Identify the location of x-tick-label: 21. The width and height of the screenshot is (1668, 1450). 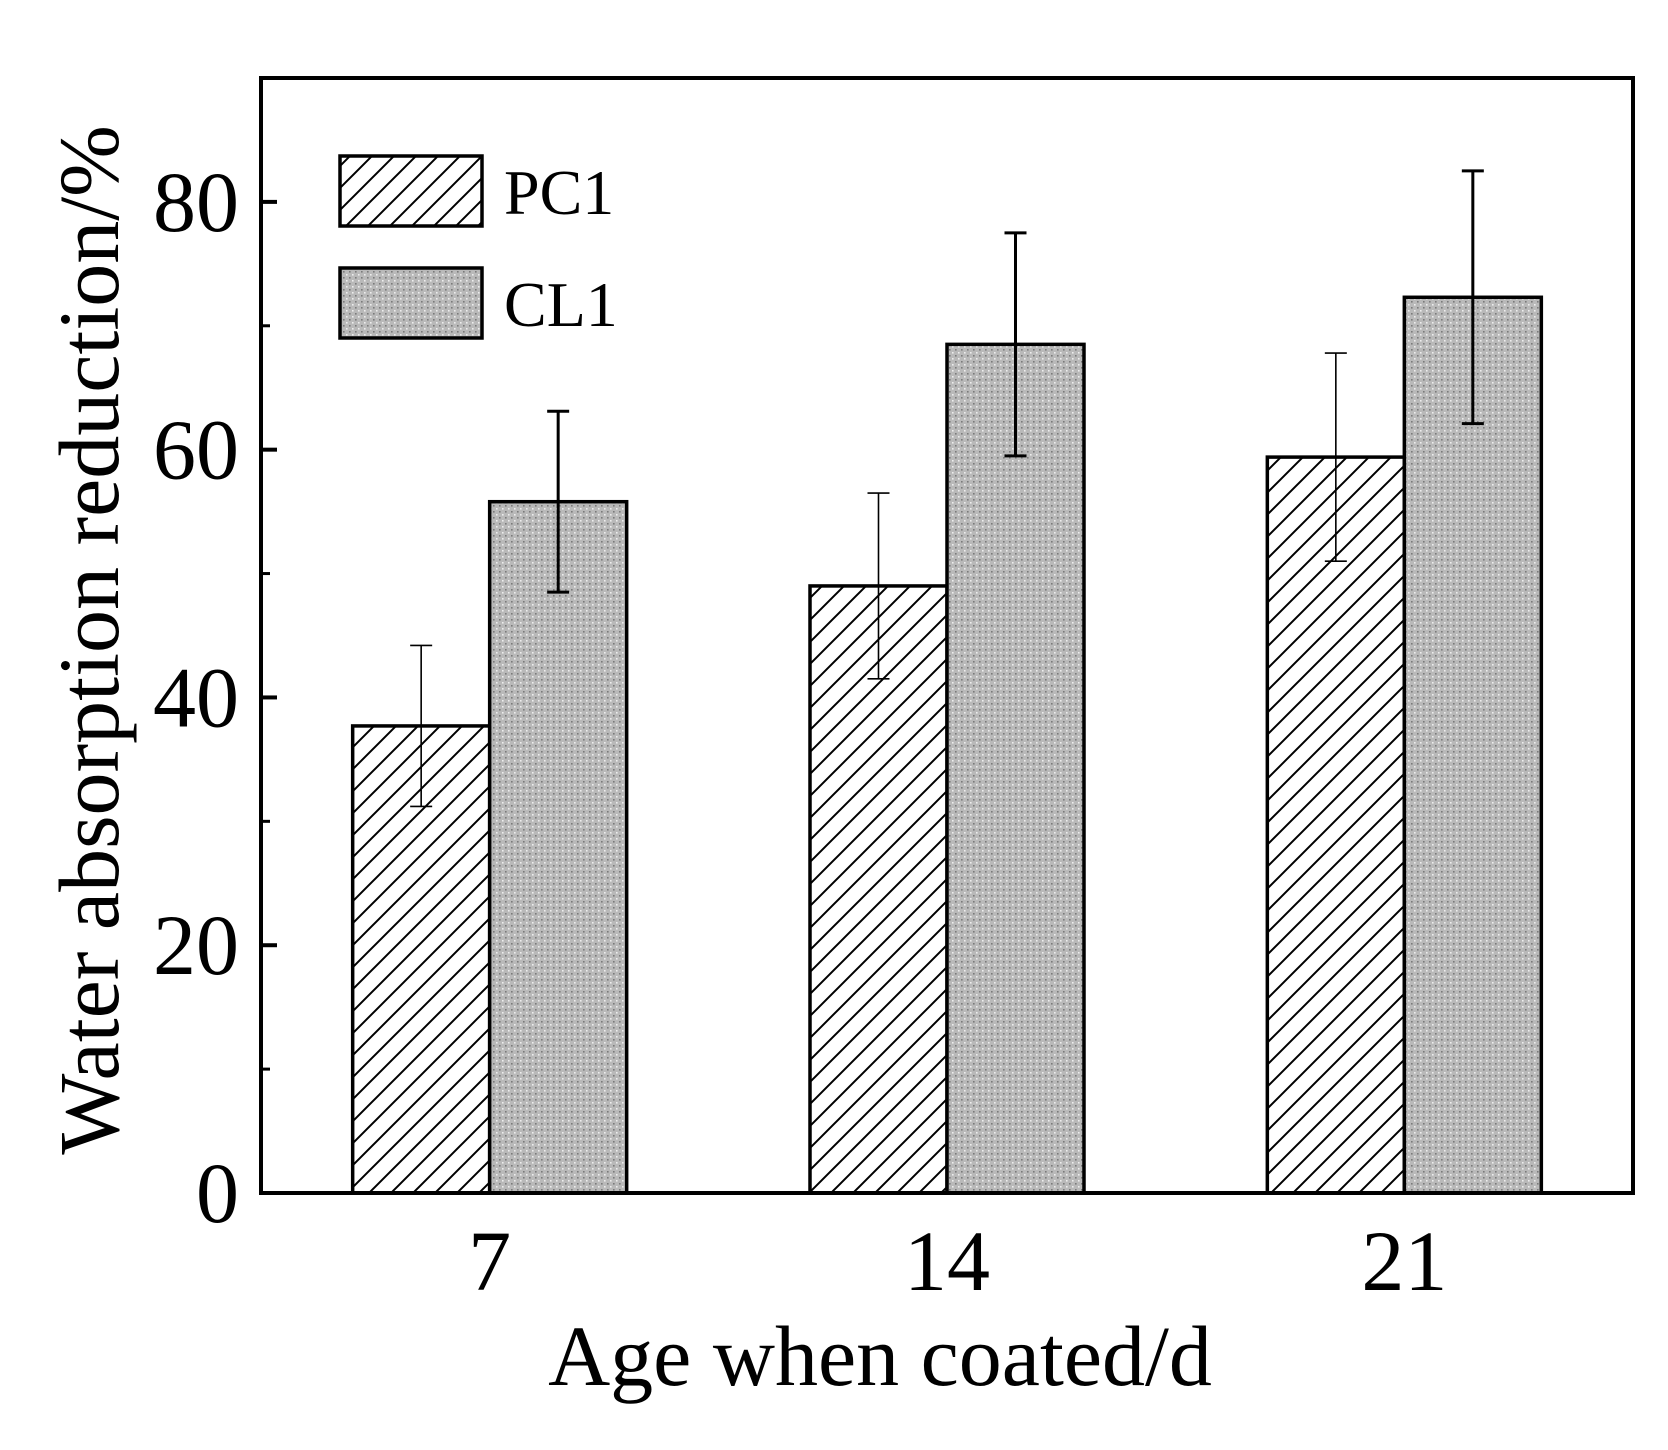
(1404, 1261).